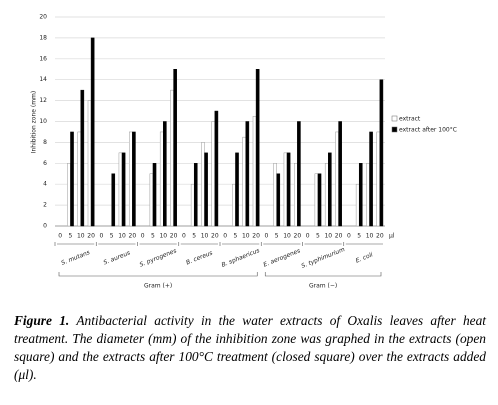 This screenshot has width=498, height=405. What do you see at coordinates (323, 274) in the screenshot?
I see `gram-bracket` at bounding box center [323, 274].